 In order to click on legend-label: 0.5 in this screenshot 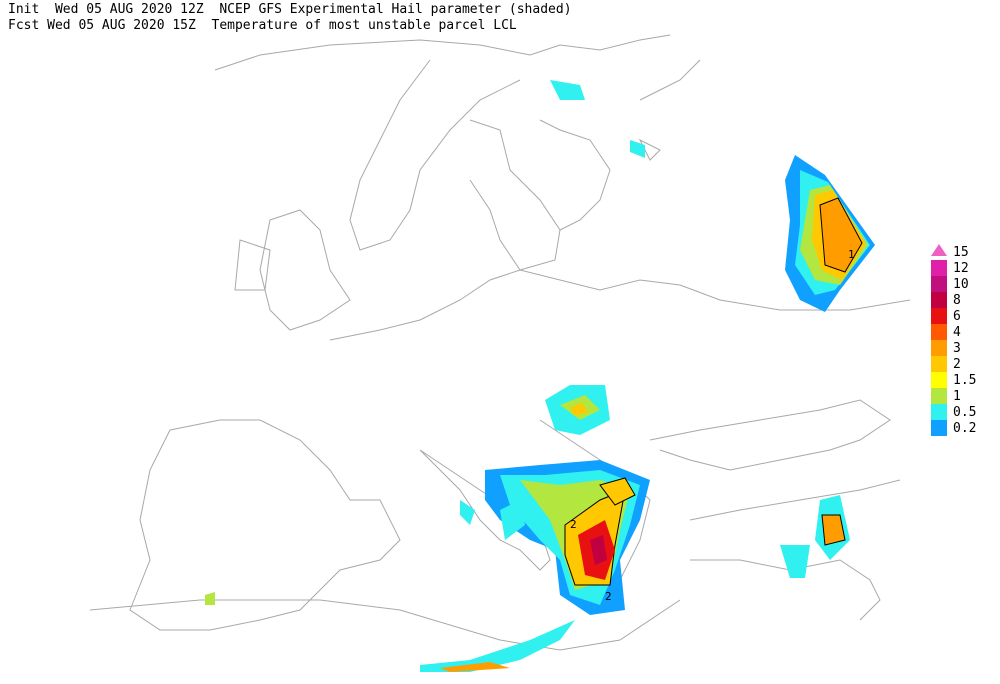, I will do `click(964, 412)`.